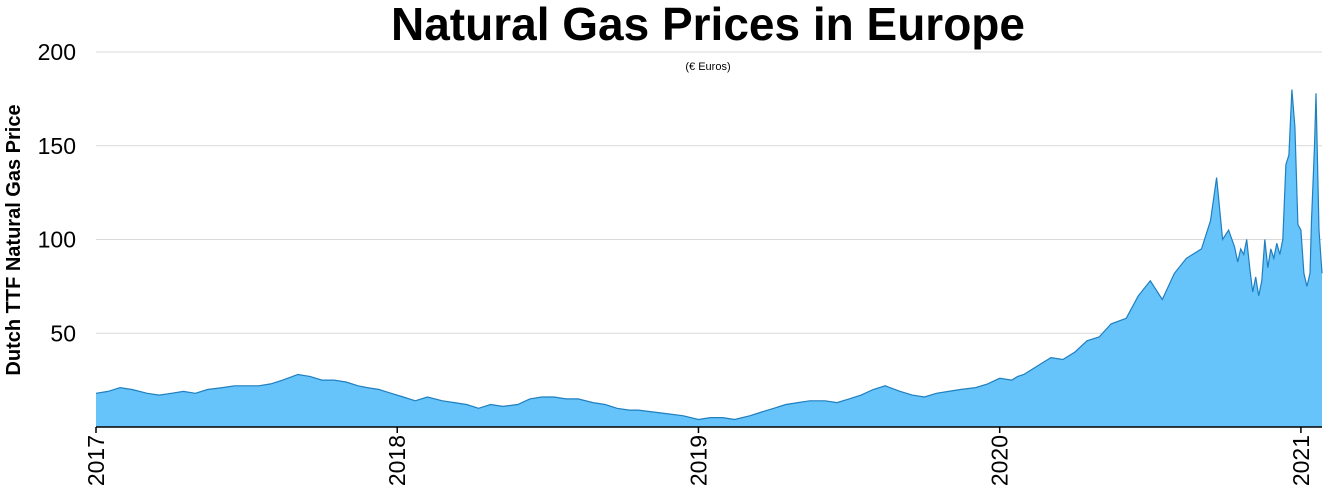 The image size is (1326, 497). What do you see at coordinates (14, 239) in the screenshot?
I see `y-axis-label: Dutch TTF Natural Gas Price` at bounding box center [14, 239].